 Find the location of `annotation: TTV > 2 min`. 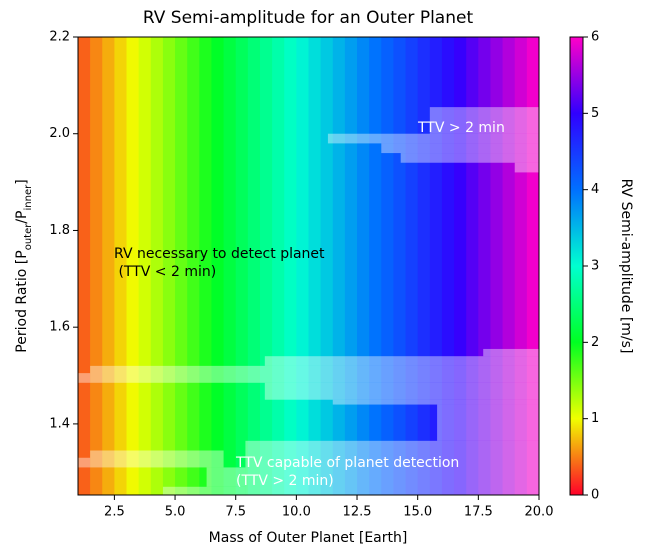

annotation: TTV > 2 min is located at coordinates (461, 128).